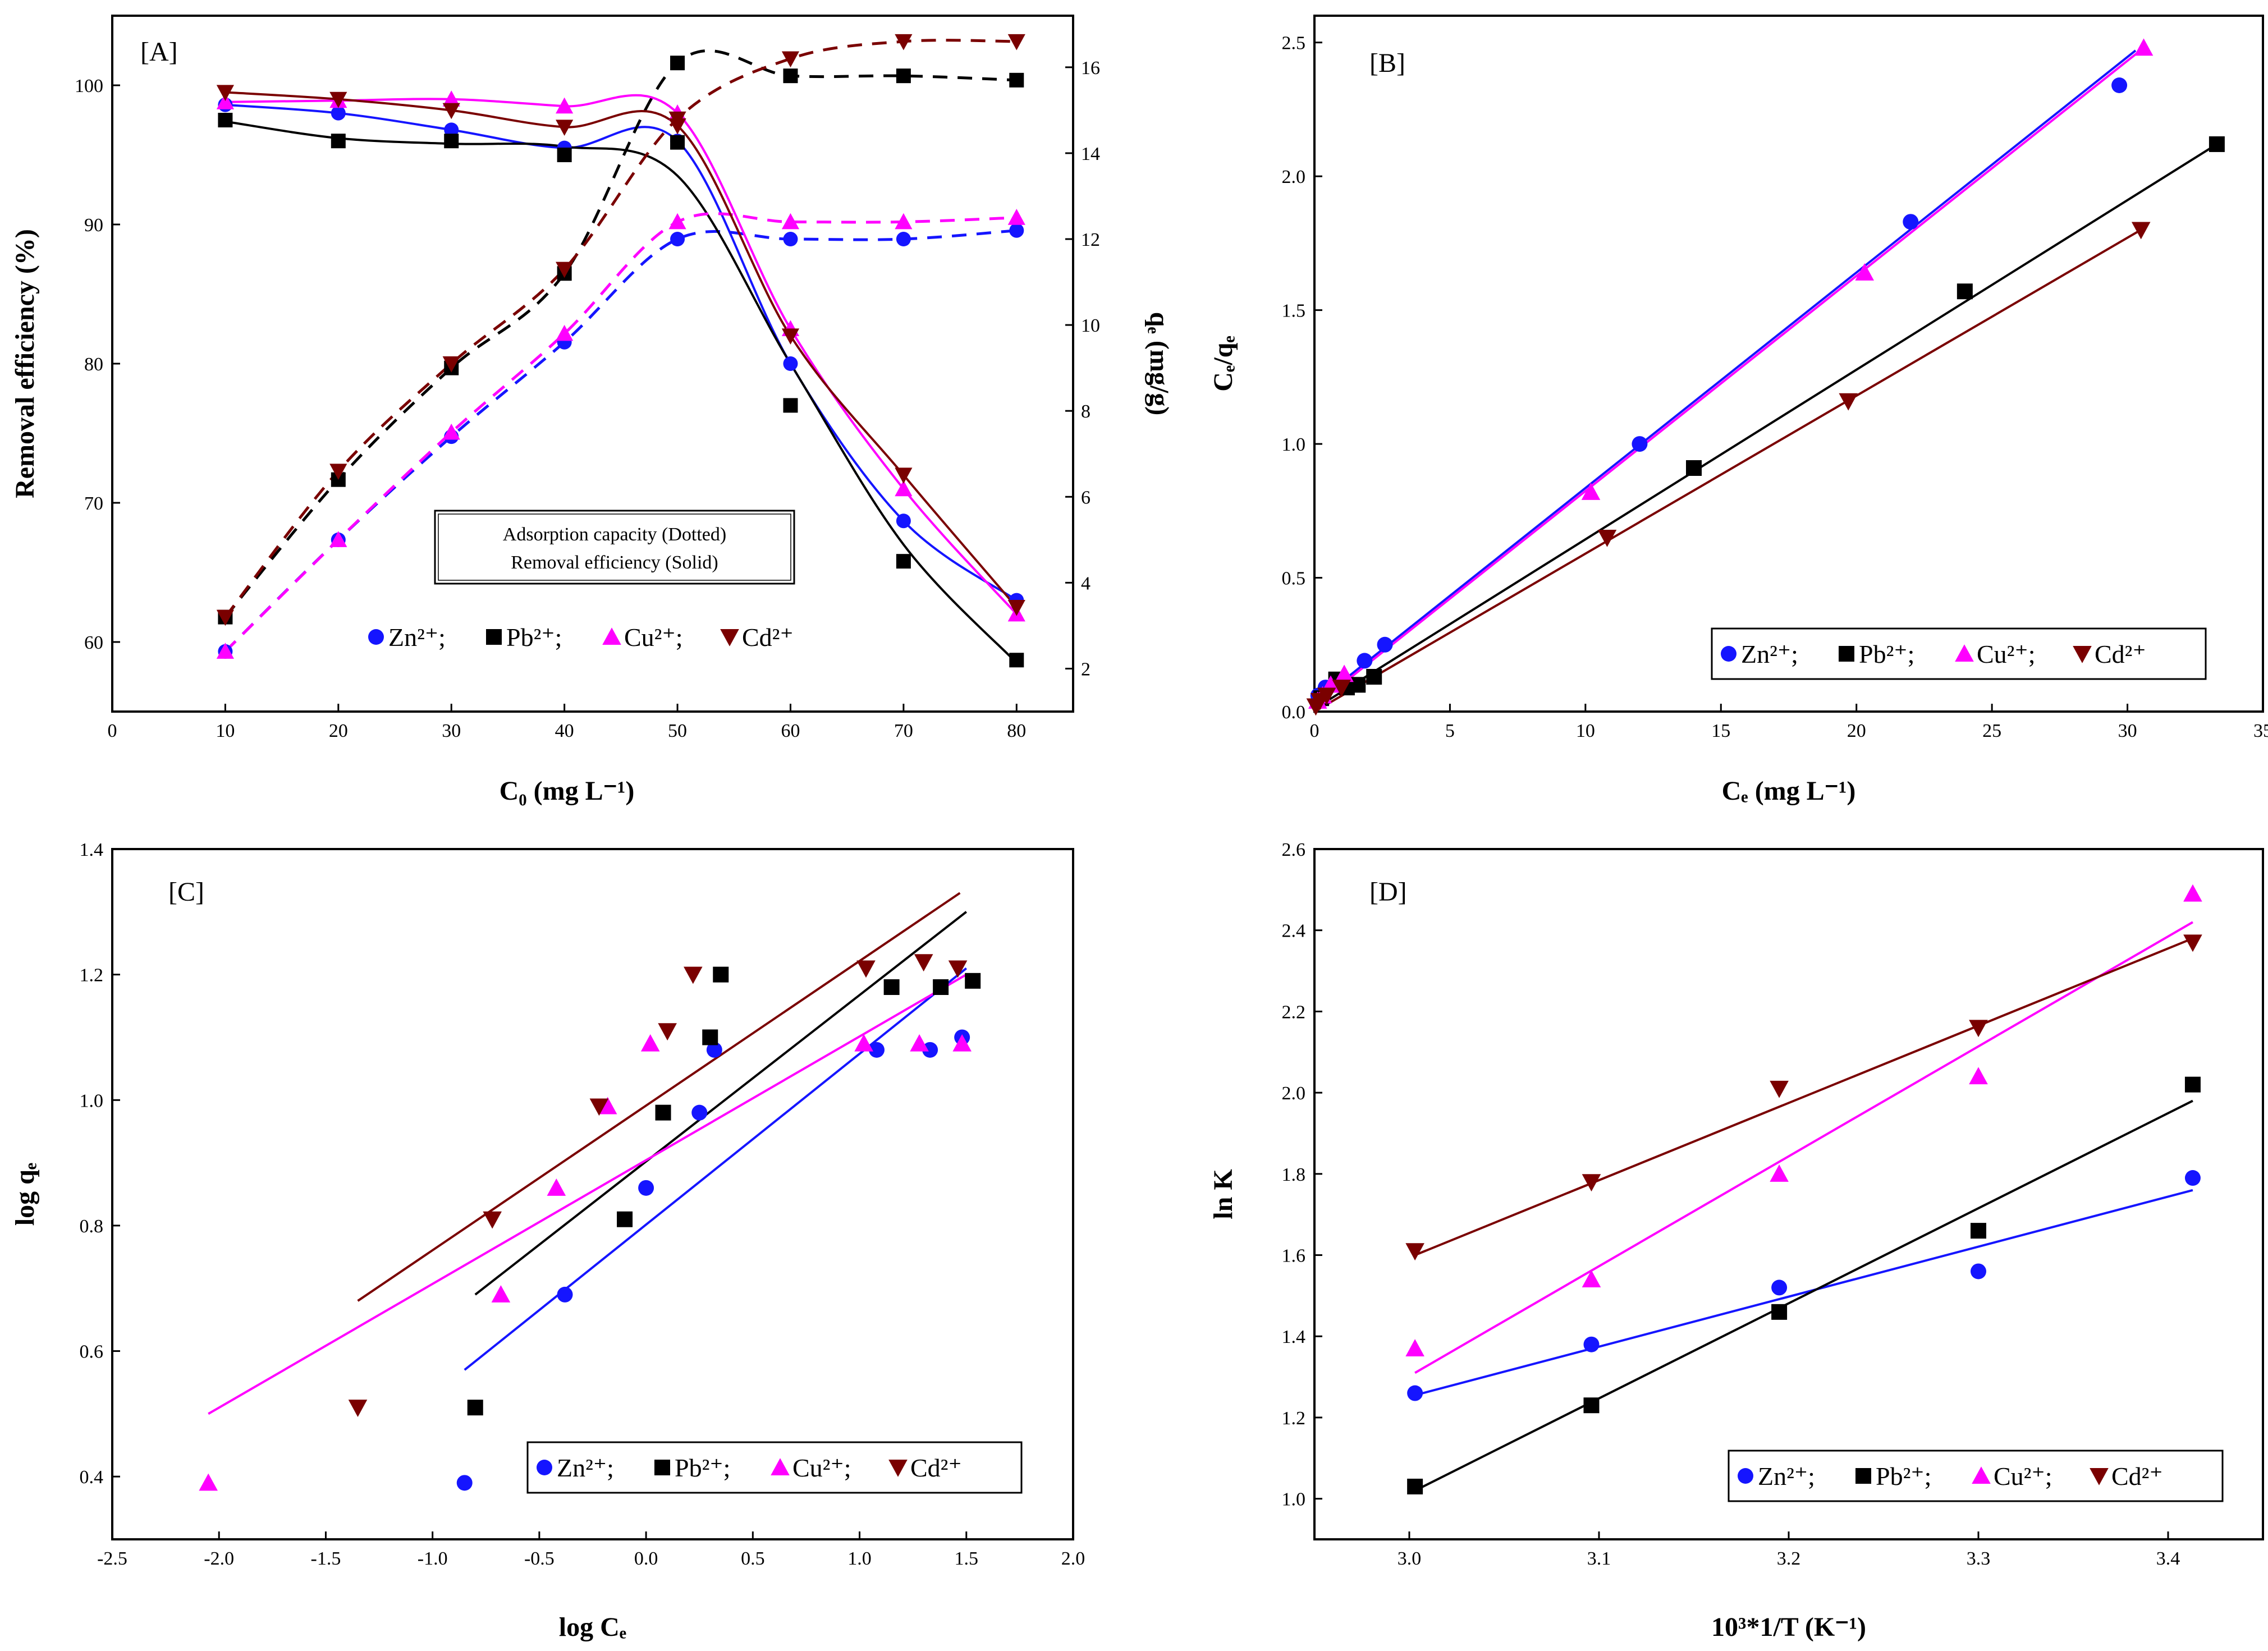 Image resolution: width=2268 pixels, height=1651 pixels. What do you see at coordinates (94, 365) in the screenshot?
I see `y-tick-label: 80` at bounding box center [94, 365].